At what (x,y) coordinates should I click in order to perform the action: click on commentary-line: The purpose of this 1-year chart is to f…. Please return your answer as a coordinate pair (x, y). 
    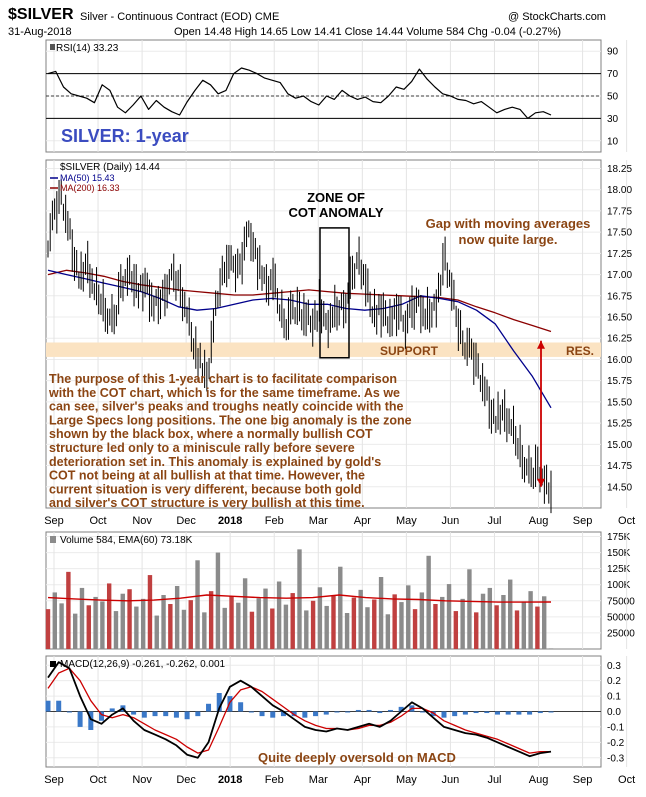
    Looking at the image, I should click on (223, 379).